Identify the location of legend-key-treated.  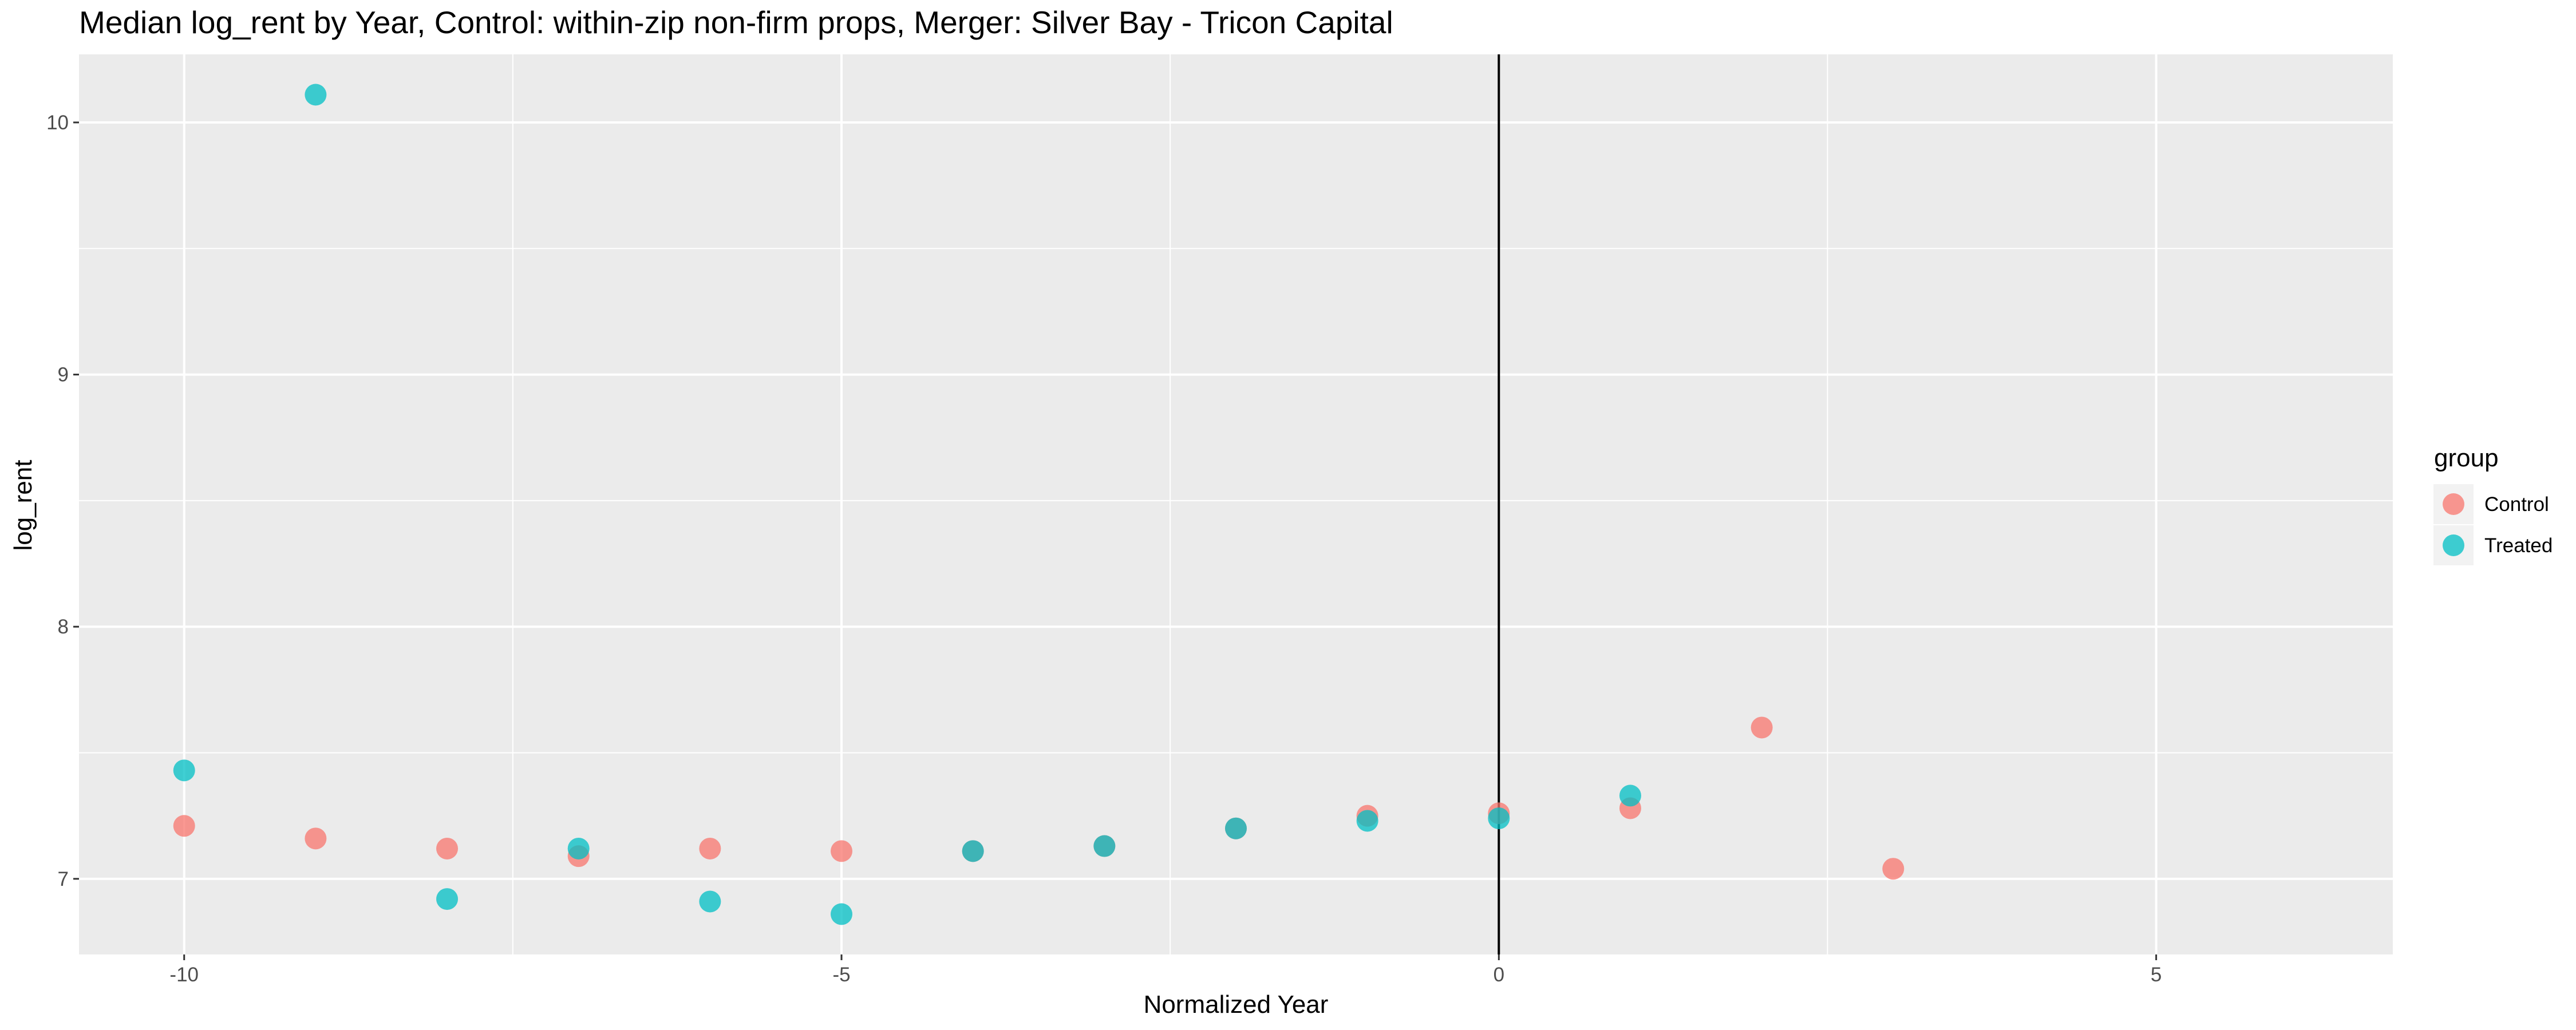
(2453, 545).